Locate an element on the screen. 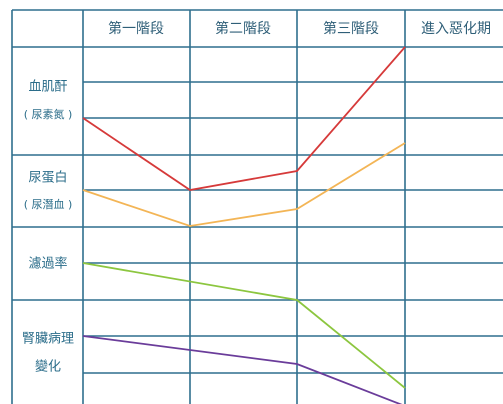 This screenshot has width=503, height=404. row-label: 血肌酐 is located at coordinates (47, 87).